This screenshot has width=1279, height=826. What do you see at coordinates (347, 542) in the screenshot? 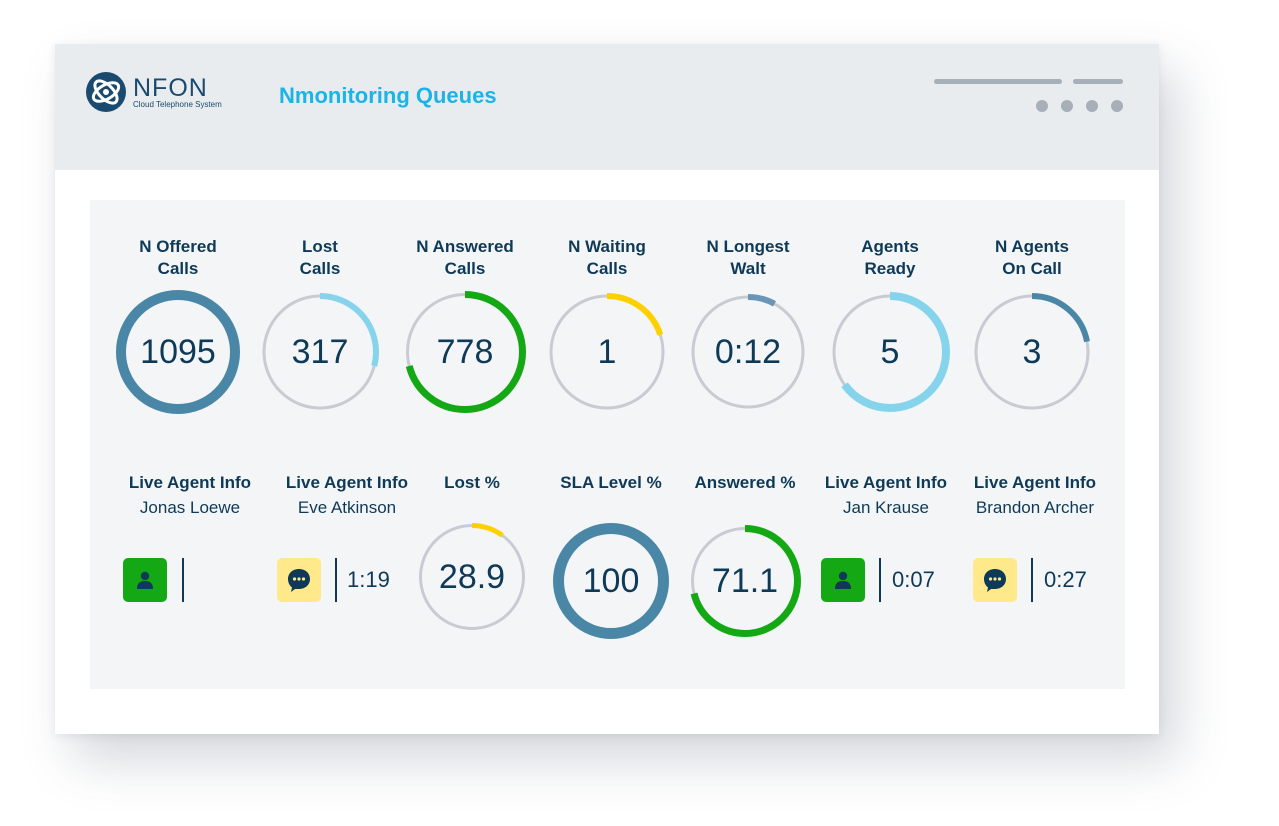
I see `live-agent-card: Live Agent Info Eve Atkinson 1:19` at bounding box center [347, 542].